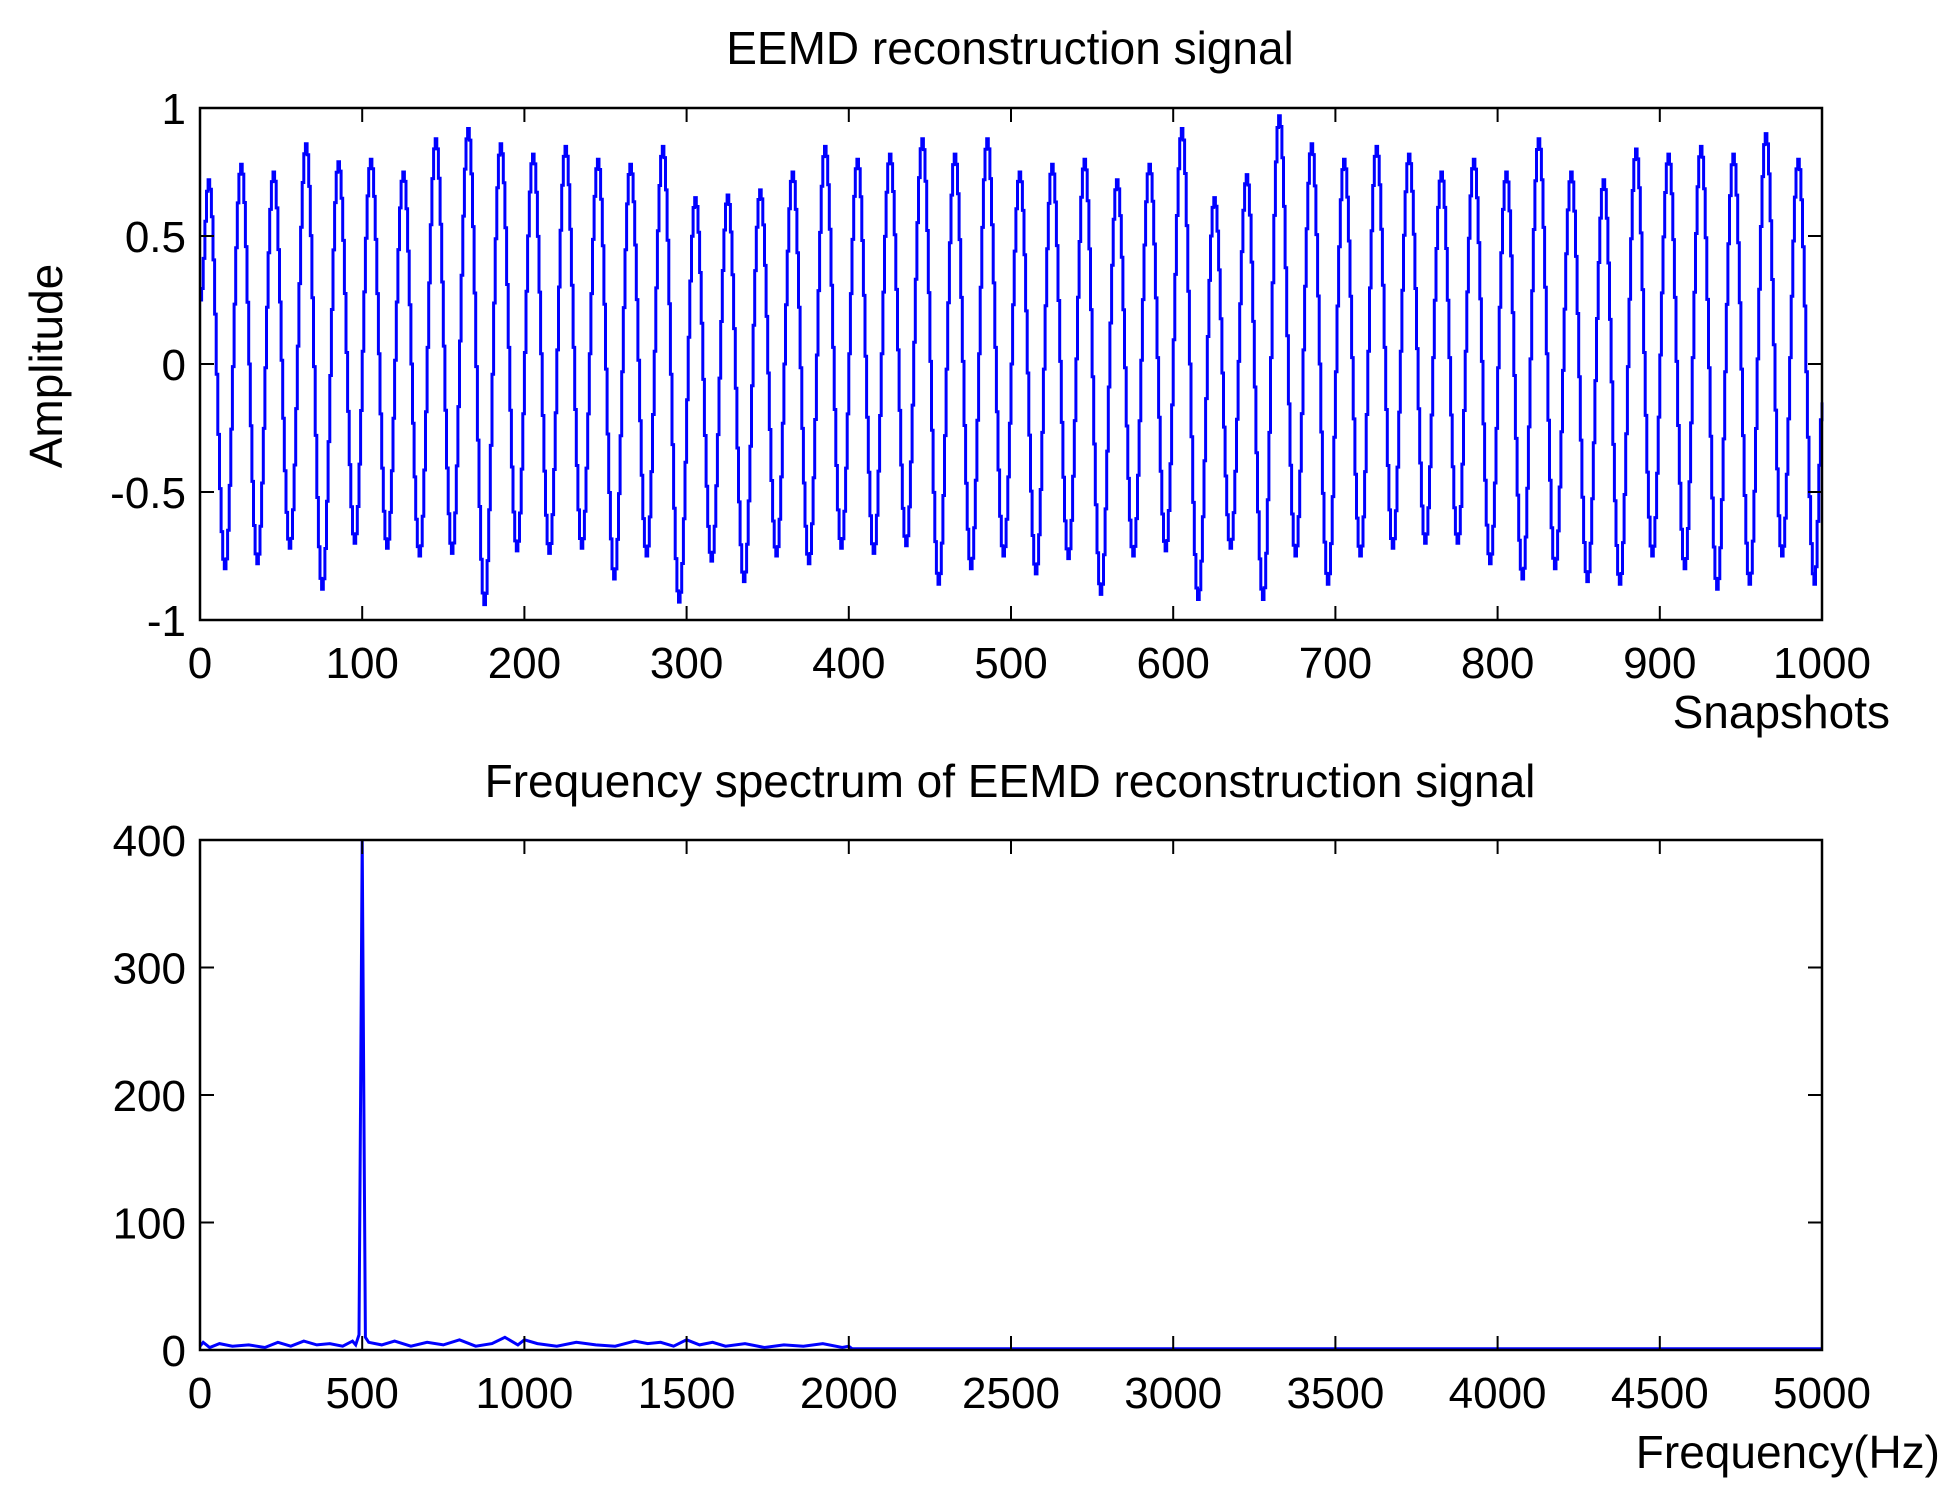  What do you see at coordinates (1172, 663) in the screenshot?
I see `x-tick-label: 600` at bounding box center [1172, 663].